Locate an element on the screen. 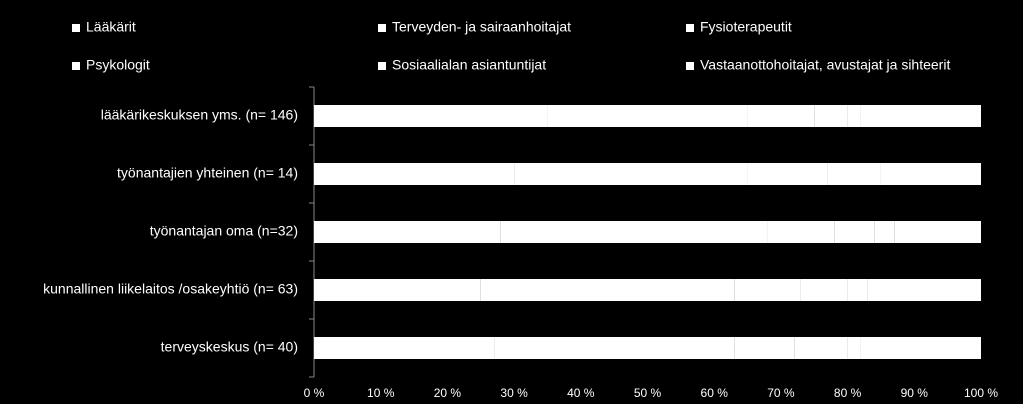 This screenshot has width=1023, height=404. y-tick-label: terveyskeskus (n= 40) is located at coordinates (229, 347).